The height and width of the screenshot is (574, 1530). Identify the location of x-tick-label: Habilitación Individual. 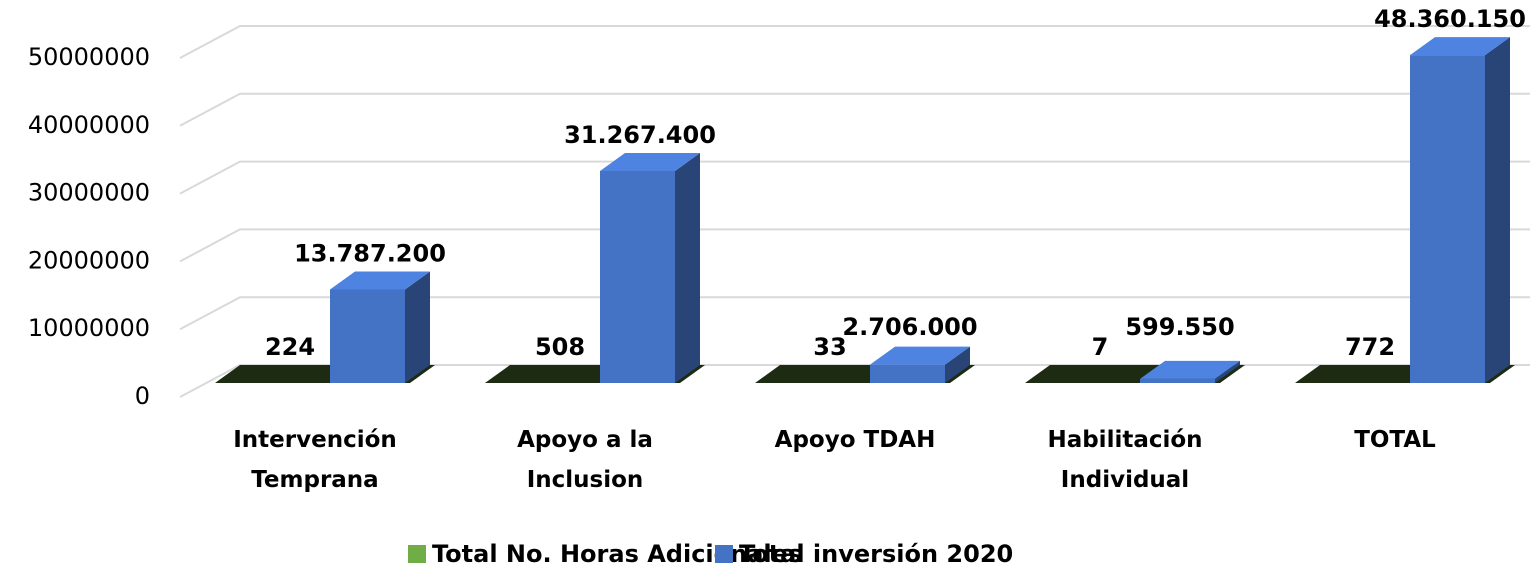
(1125, 460).